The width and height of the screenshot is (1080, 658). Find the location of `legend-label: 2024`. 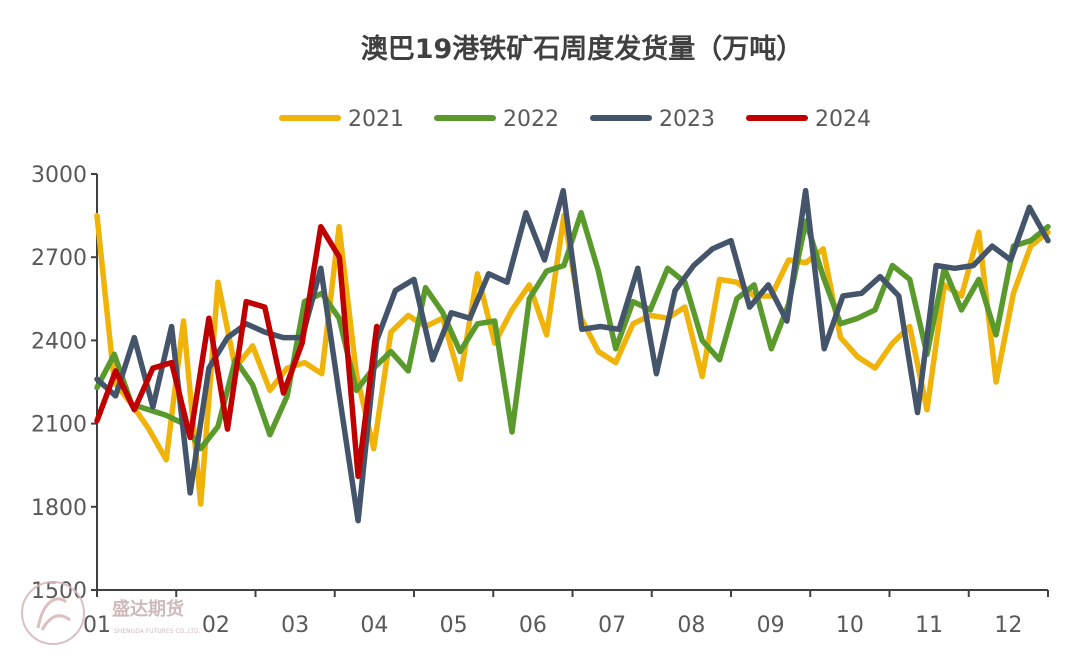

legend-label: 2024 is located at coordinates (843, 119).